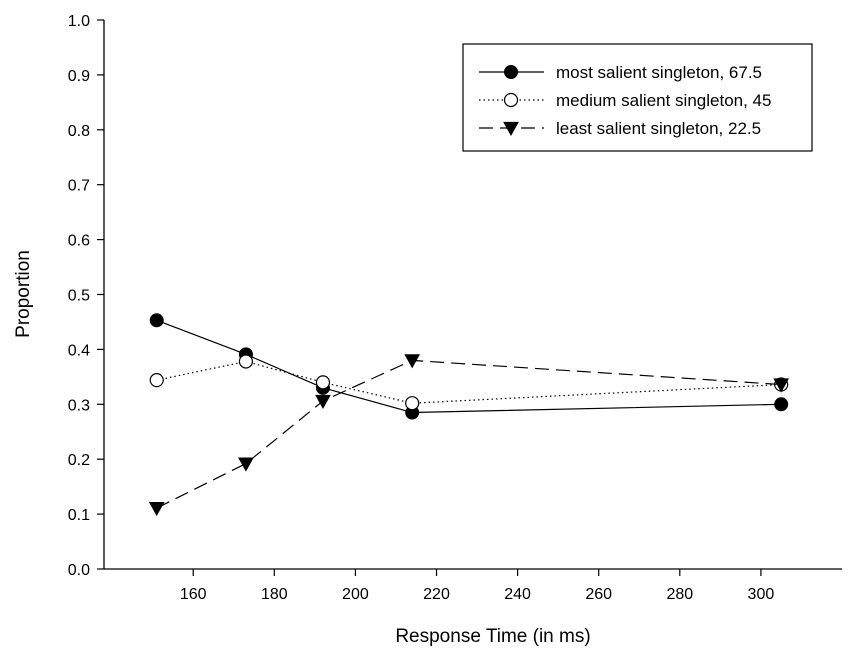 This screenshot has height=650, width=857. What do you see at coordinates (79, 405) in the screenshot?
I see `y-tick-label: 0.3` at bounding box center [79, 405].